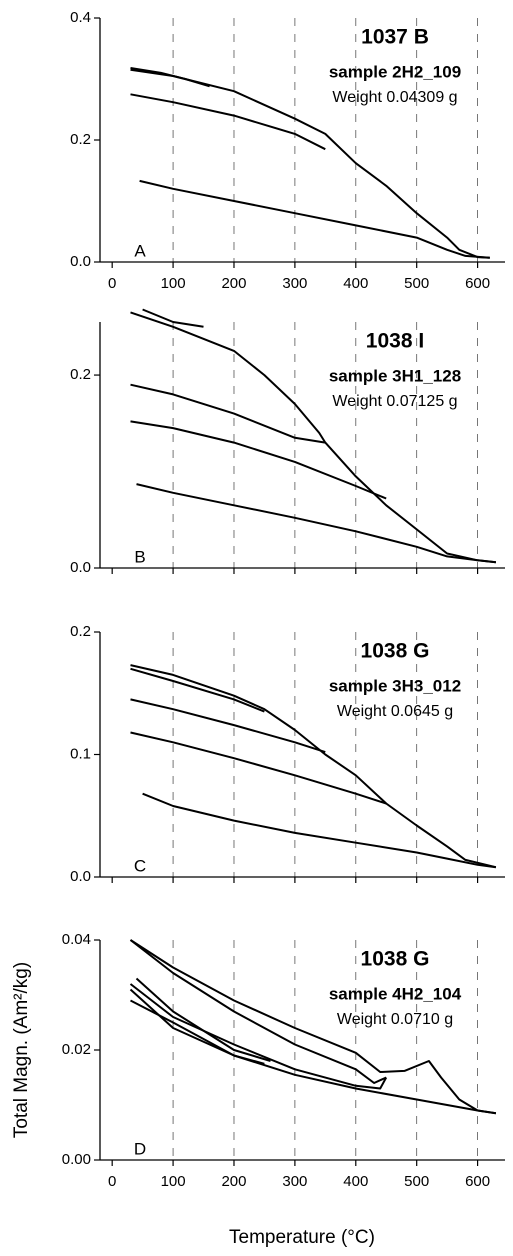 The height and width of the screenshot is (1256, 513). I want to click on panel-subtitle: sample 3H3_012, so click(395, 685).